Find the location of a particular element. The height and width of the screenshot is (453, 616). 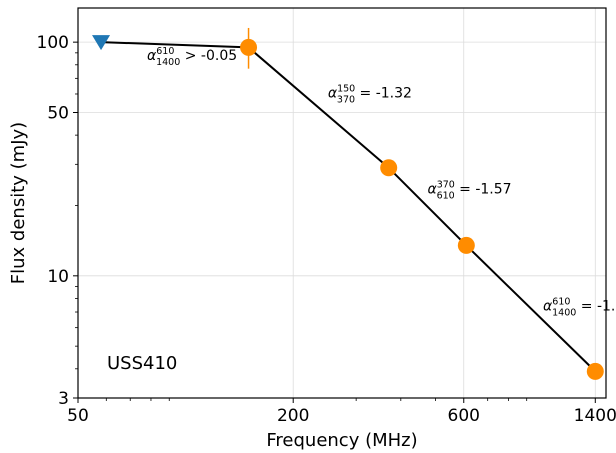

spectral-index-annotation: α370 610 = -1.57 is located at coordinates (469, 191).